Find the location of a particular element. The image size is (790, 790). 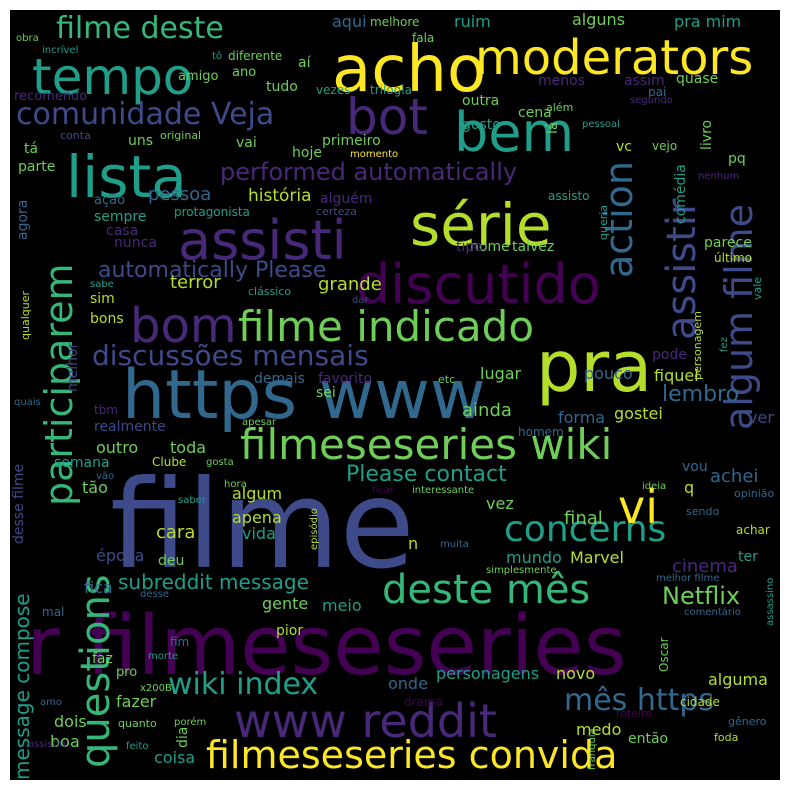

word: novo is located at coordinates (576, 673).